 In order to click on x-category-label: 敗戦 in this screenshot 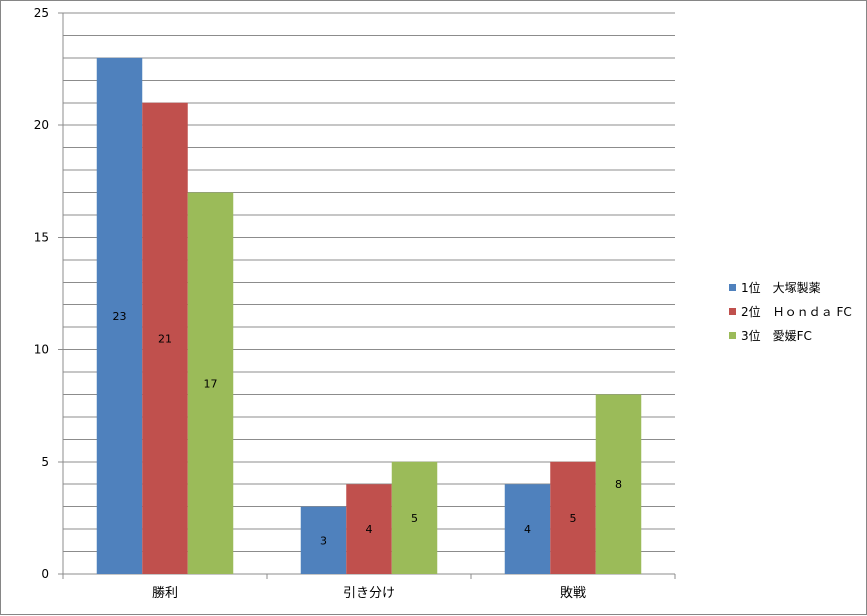, I will do `click(573, 593)`.